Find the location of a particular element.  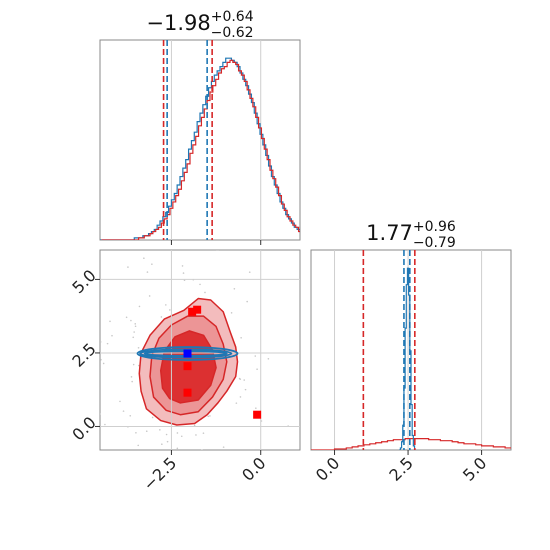

joint-ytick-label-2: 5.0 is located at coordinates (83, 281).